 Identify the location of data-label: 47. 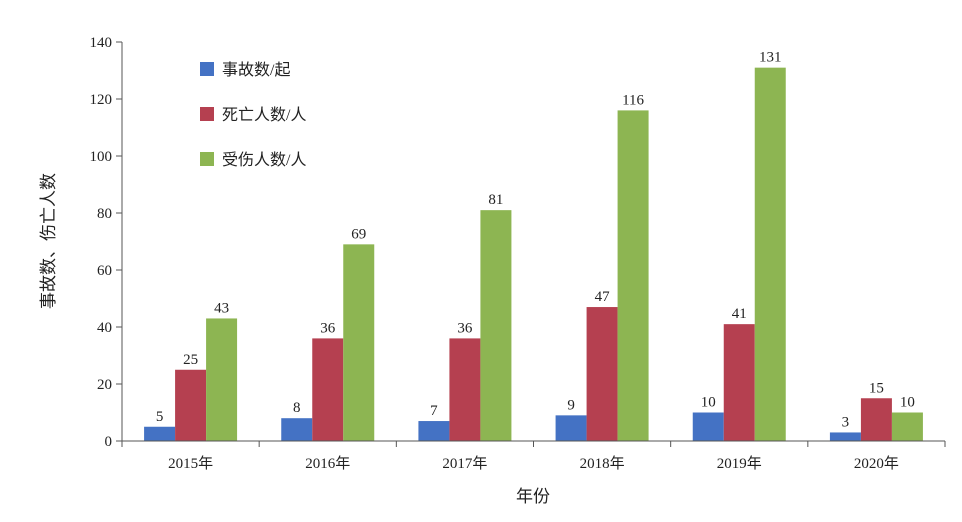
(603, 297).